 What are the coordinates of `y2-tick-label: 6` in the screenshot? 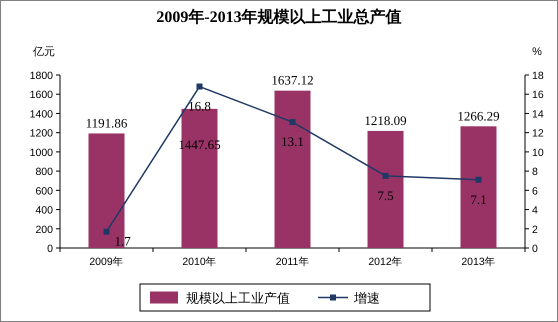 It's located at (535, 191).